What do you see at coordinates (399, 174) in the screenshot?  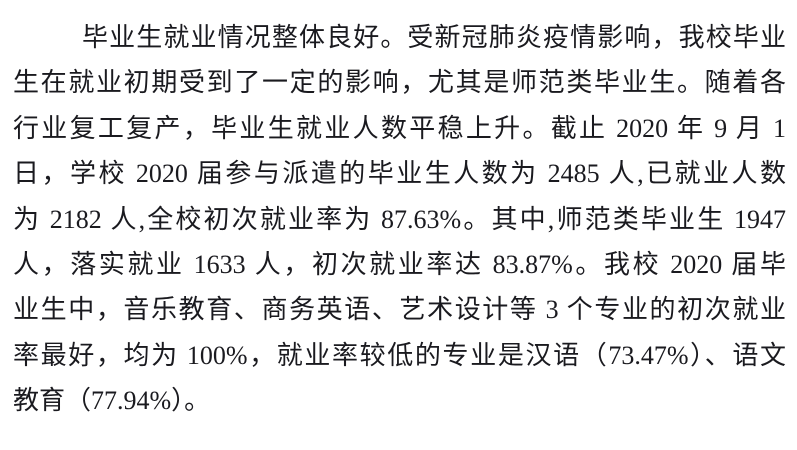 I see `paragraph-line: 日，学校 2020 届参与派遣的毕业生人数为 2485 人,已就业人数` at bounding box center [399, 174].